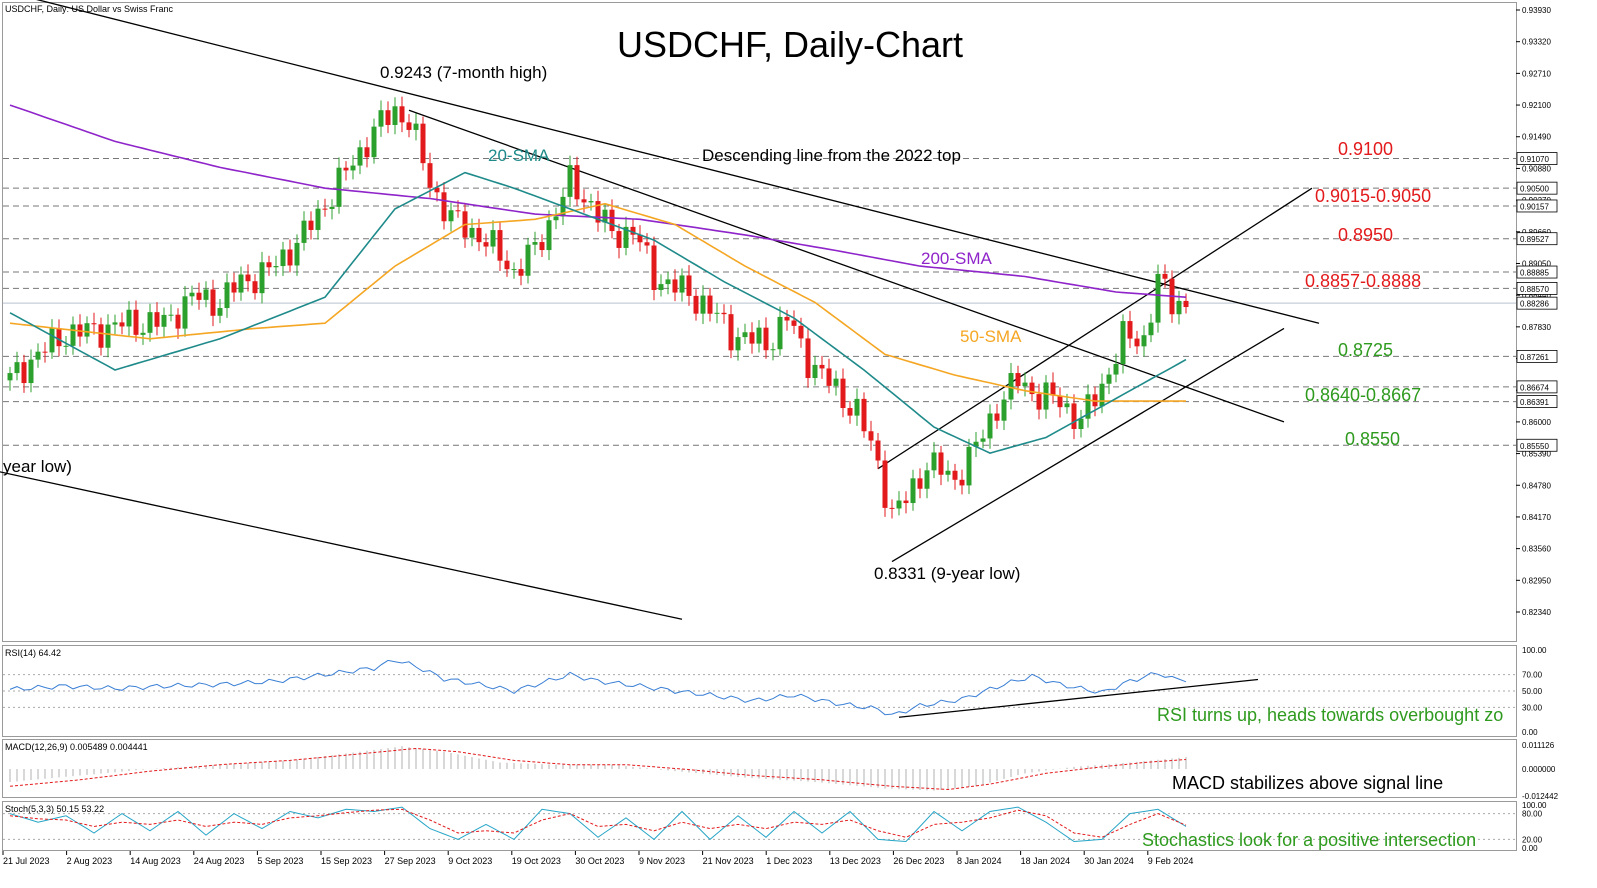  Describe the element at coordinates (1109, 861) in the screenshot. I see `date-tick-label: 30 Jan 2024` at that location.